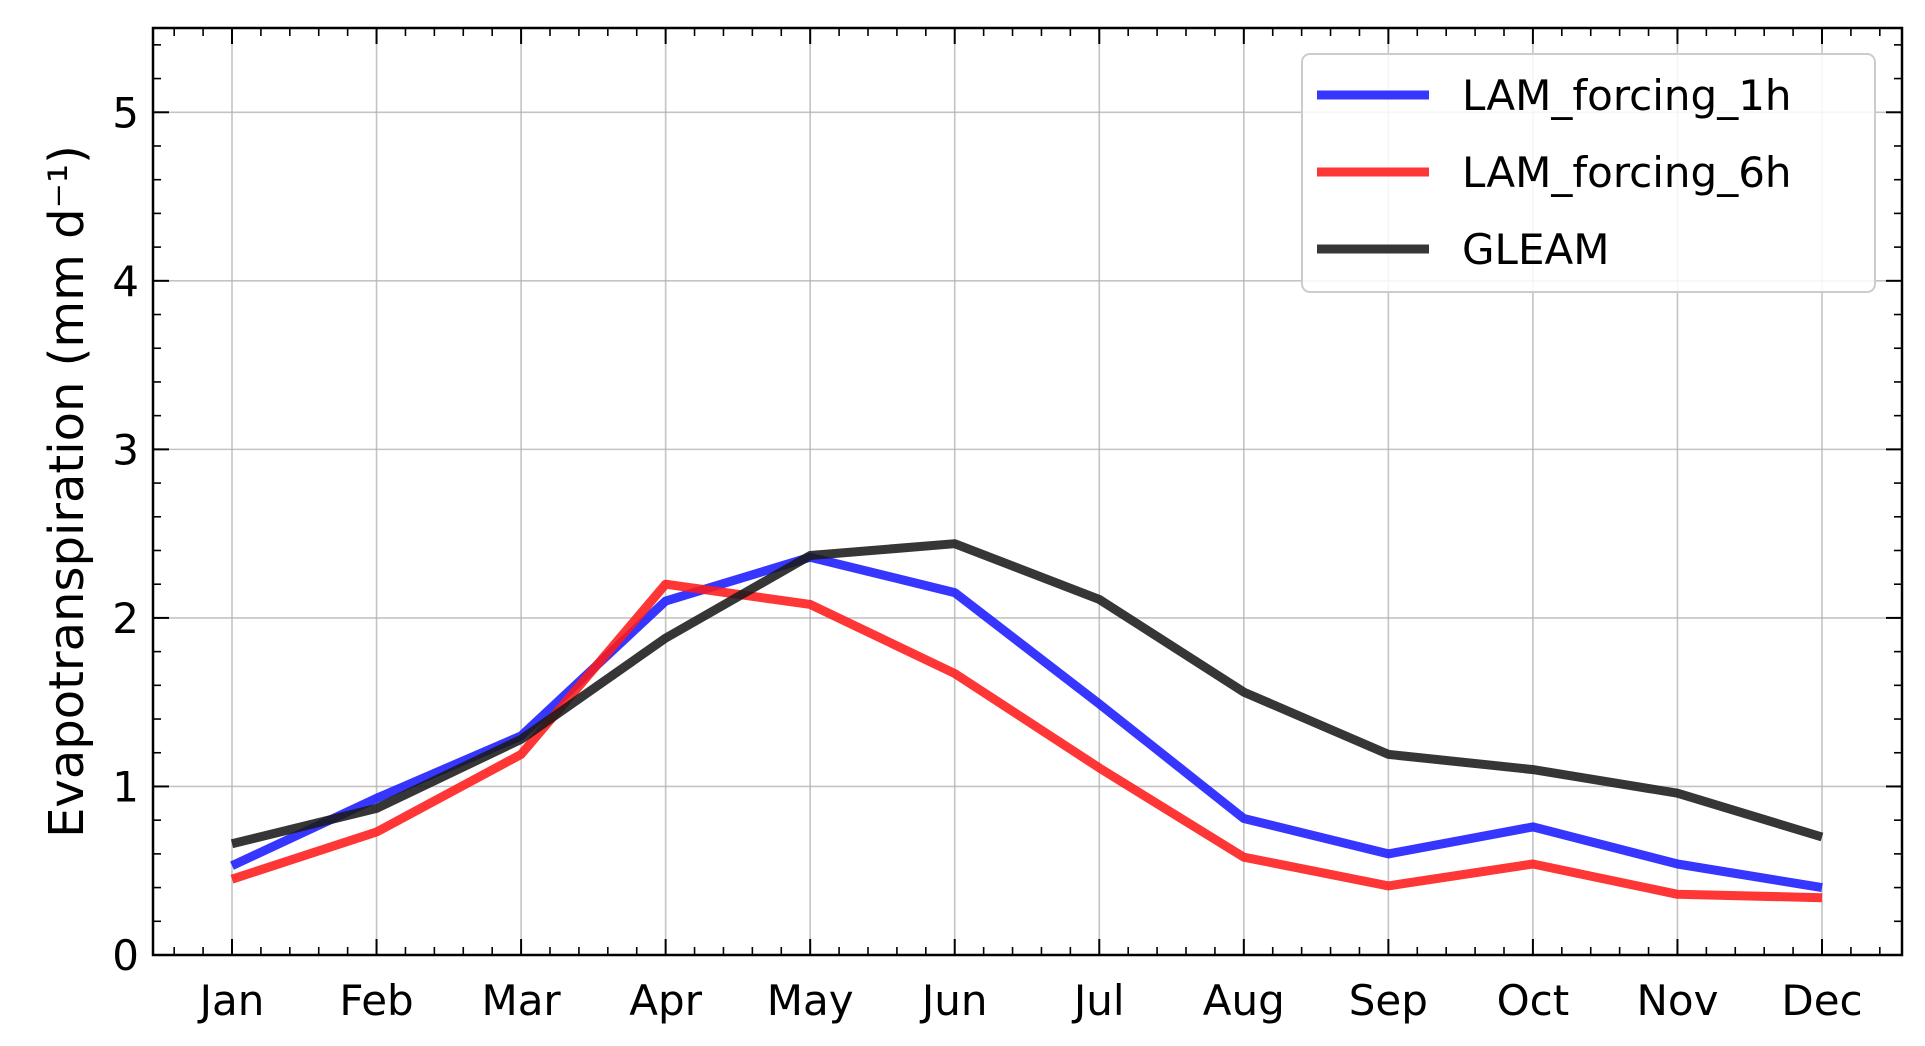 The width and height of the screenshot is (1925, 1046). I want to click on y-tick-label: 5, so click(125, 112).